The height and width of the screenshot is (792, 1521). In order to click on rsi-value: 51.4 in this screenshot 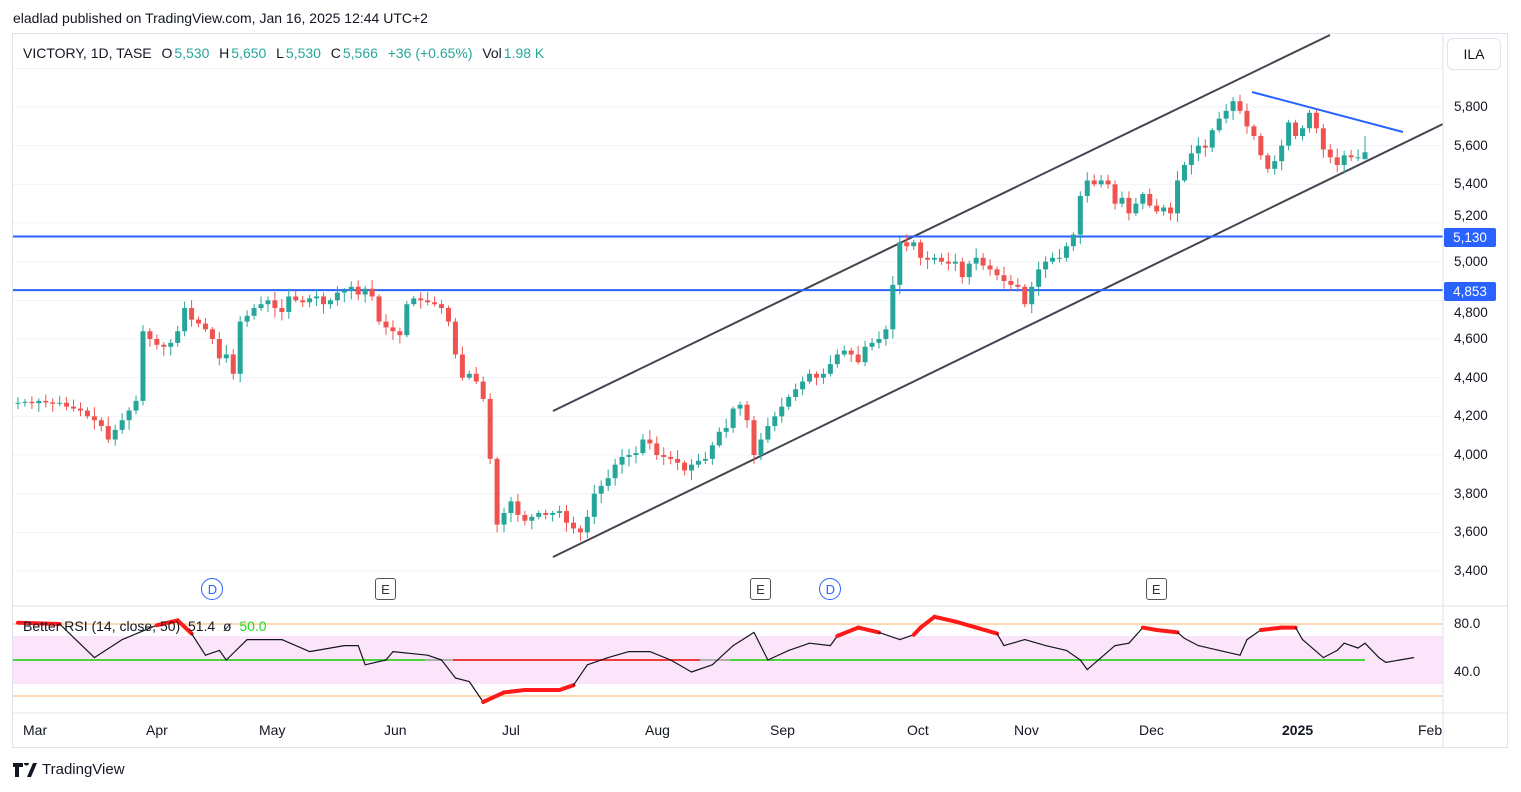, I will do `click(201, 626)`.